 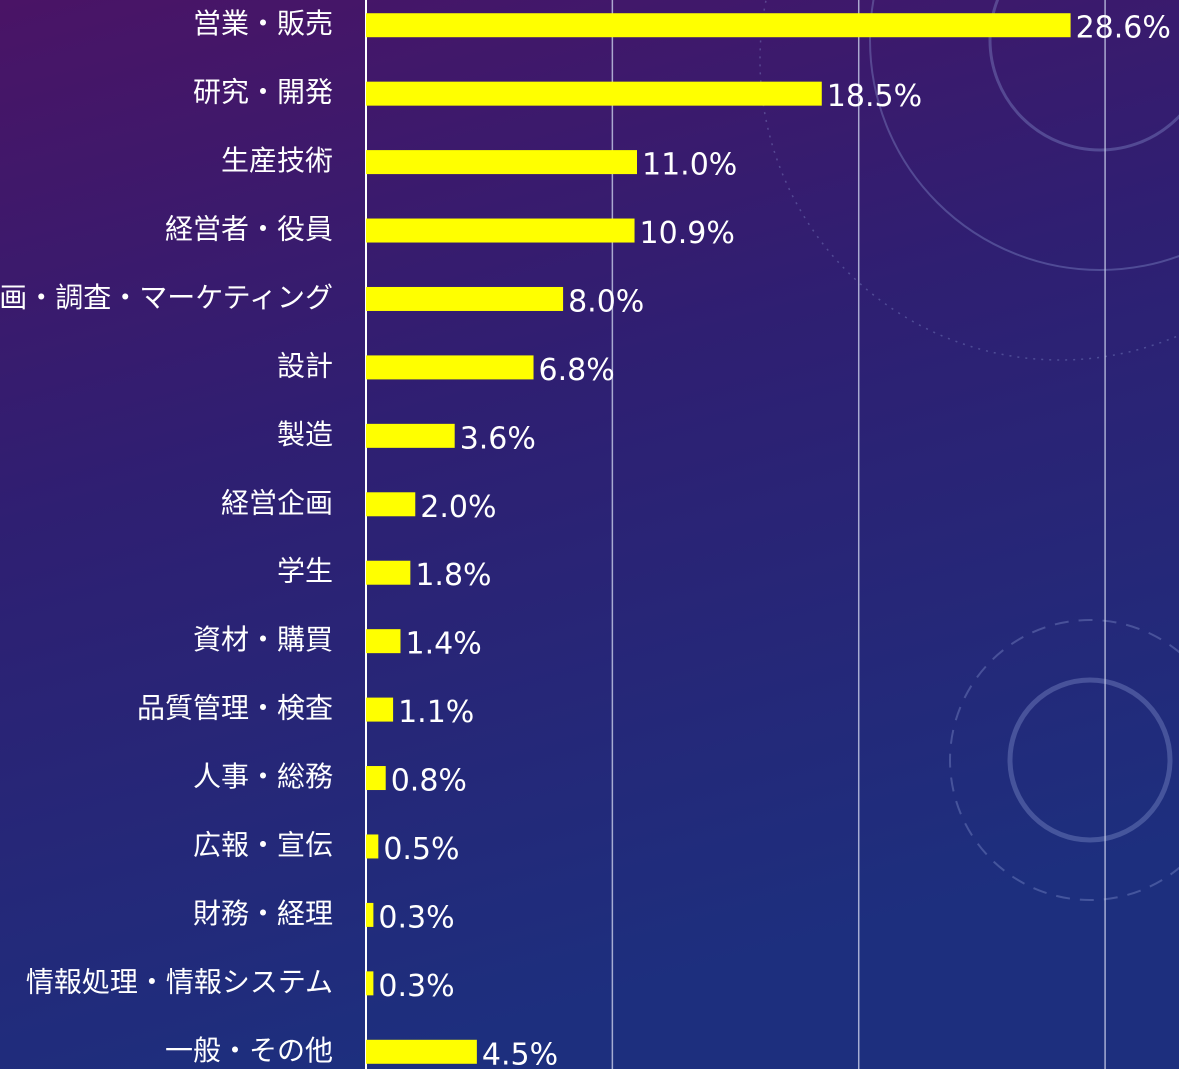 What do you see at coordinates (606, 301) in the screenshot?
I see `data-label: 8.0%` at bounding box center [606, 301].